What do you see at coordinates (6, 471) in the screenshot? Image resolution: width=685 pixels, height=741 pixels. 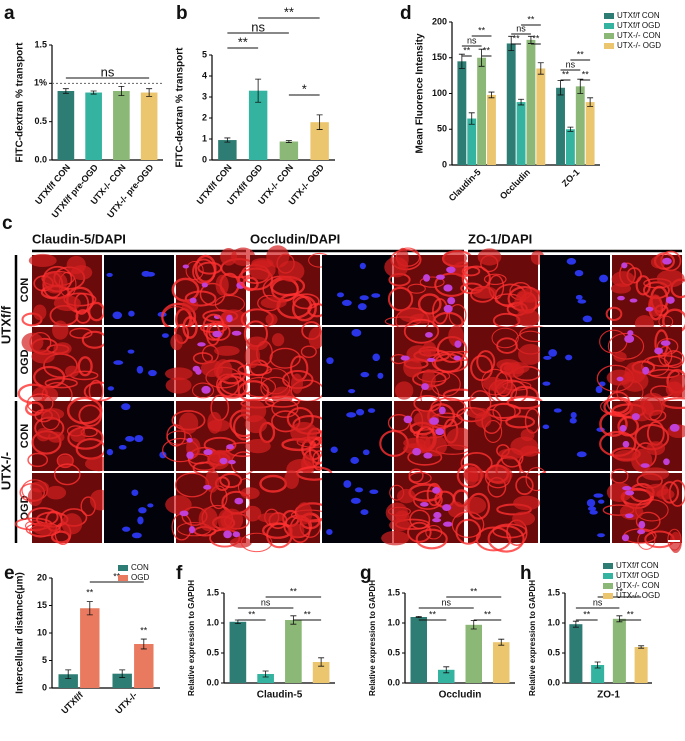 I see `group-label: UTX-/-` at bounding box center [6, 471].